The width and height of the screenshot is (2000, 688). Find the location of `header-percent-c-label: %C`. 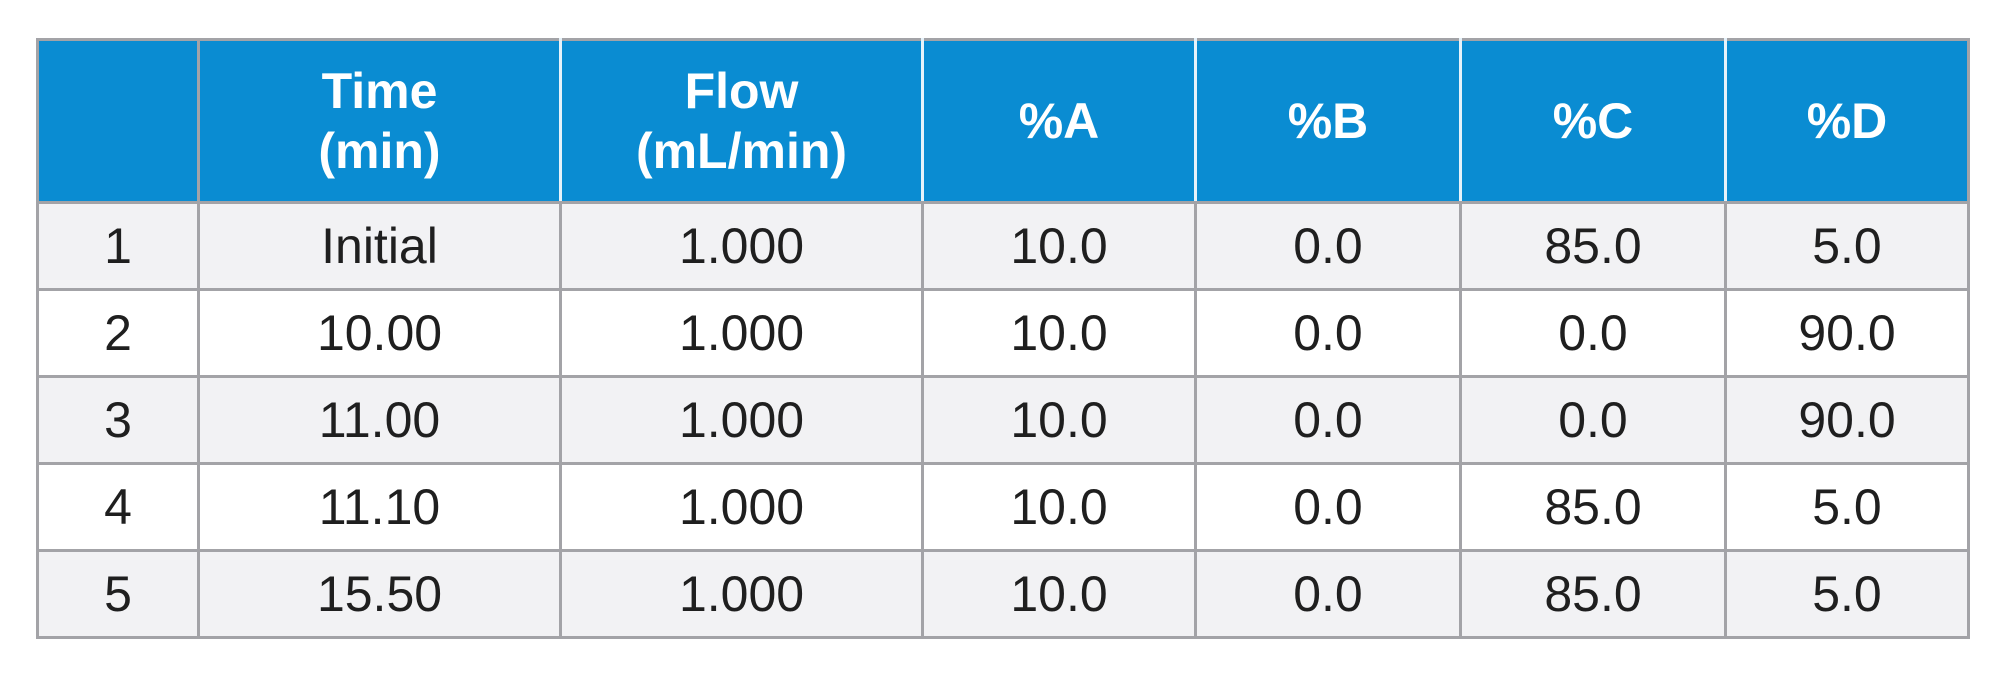

header-percent-c-label: %C is located at coordinates (1593, 121).